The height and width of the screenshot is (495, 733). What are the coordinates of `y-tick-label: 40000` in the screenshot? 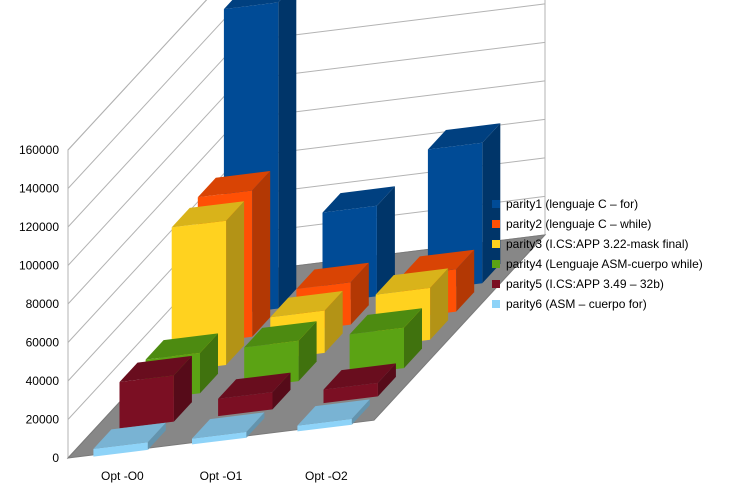 It's located at (43, 381).